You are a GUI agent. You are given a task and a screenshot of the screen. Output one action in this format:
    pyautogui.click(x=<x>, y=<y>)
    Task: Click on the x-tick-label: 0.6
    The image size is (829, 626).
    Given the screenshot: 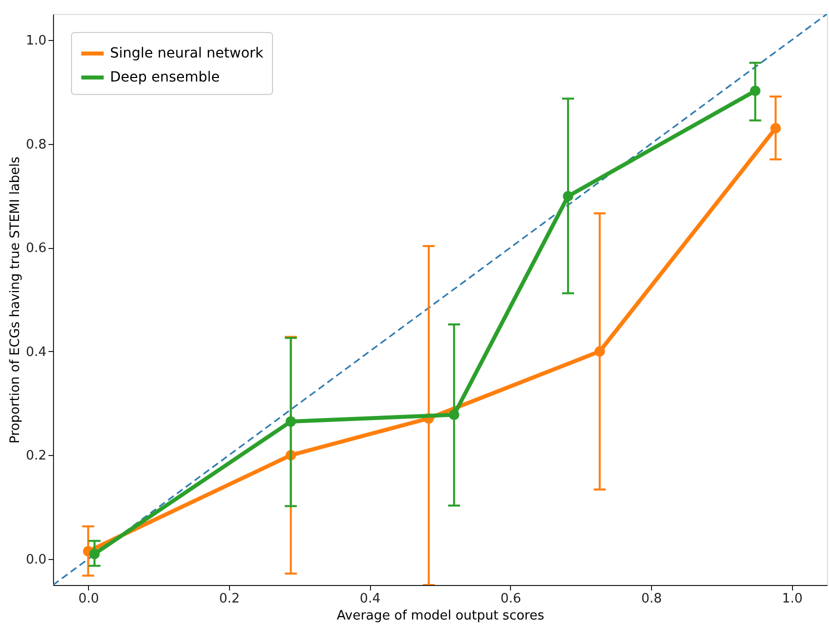 What is the action you would take?
    pyautogui.click(x=511, y=599)
    